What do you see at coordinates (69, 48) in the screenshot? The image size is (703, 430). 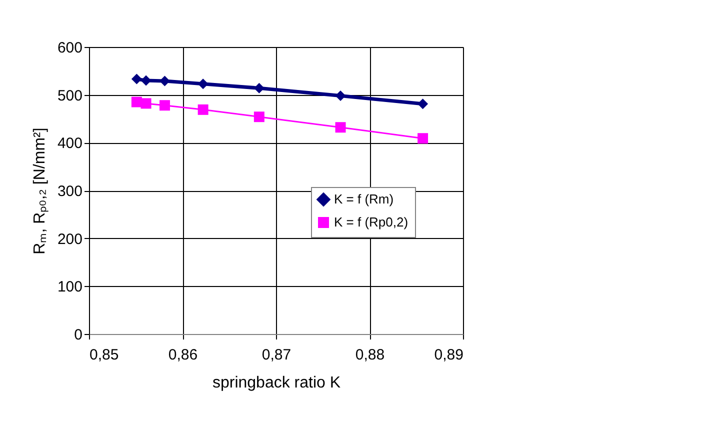 I see `y-tick-label: 600` at bounding box center [69, 48].